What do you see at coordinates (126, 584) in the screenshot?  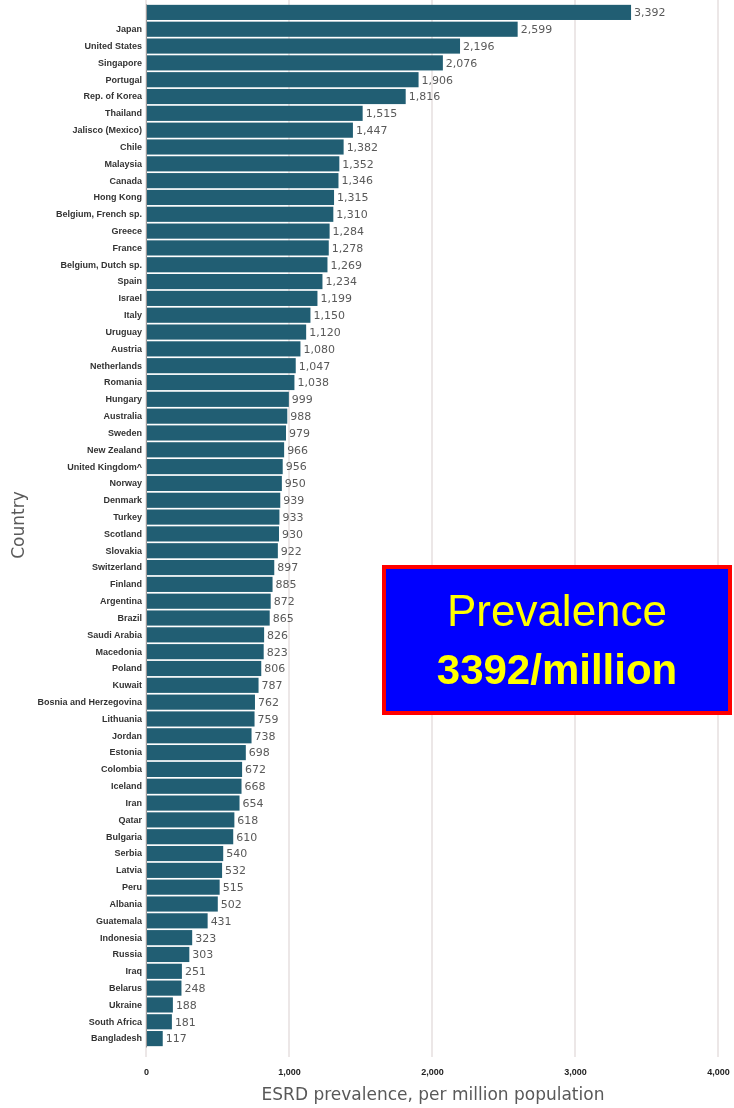 I see `y-tick-label: Finland` at bounding box center [126, 584].